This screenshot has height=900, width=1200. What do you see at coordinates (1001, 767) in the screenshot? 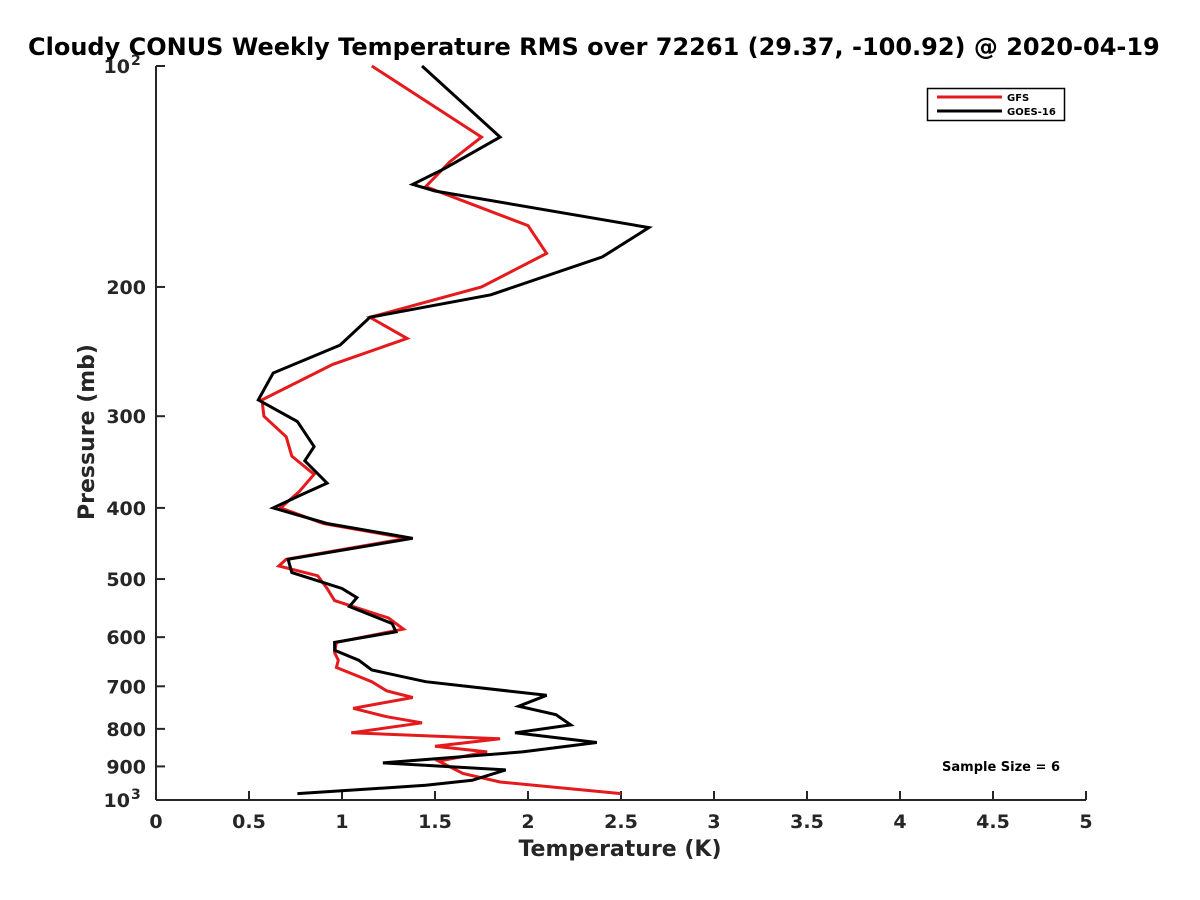
I see `sample-size-annotation: Sample Size = 6` at bounding box center [1001, 767].